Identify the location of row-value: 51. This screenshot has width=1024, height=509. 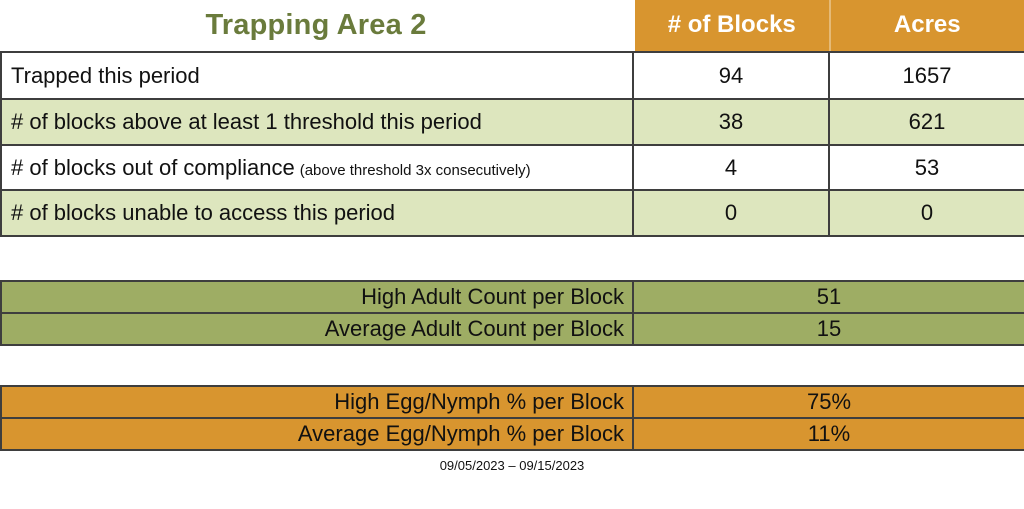
(828, 297).